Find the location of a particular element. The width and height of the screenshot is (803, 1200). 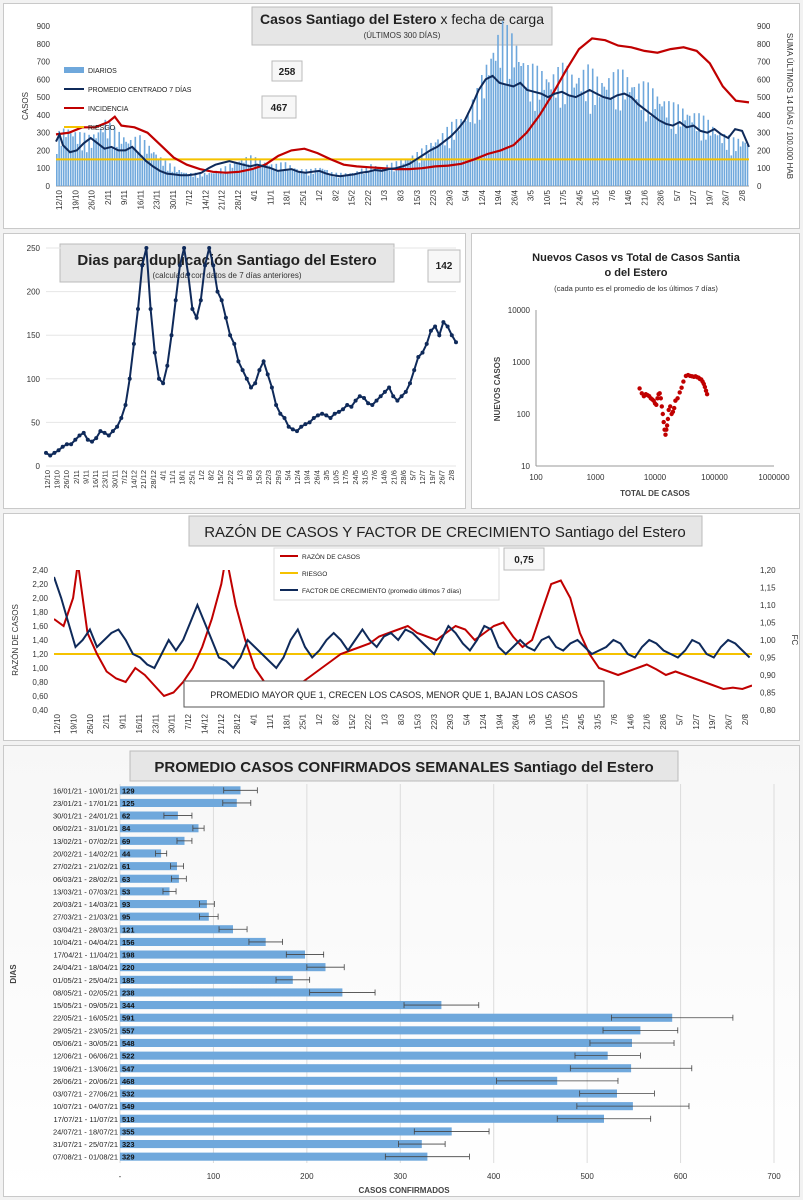

x-tick-label: 12/10 is located at coordinates (59, 199).